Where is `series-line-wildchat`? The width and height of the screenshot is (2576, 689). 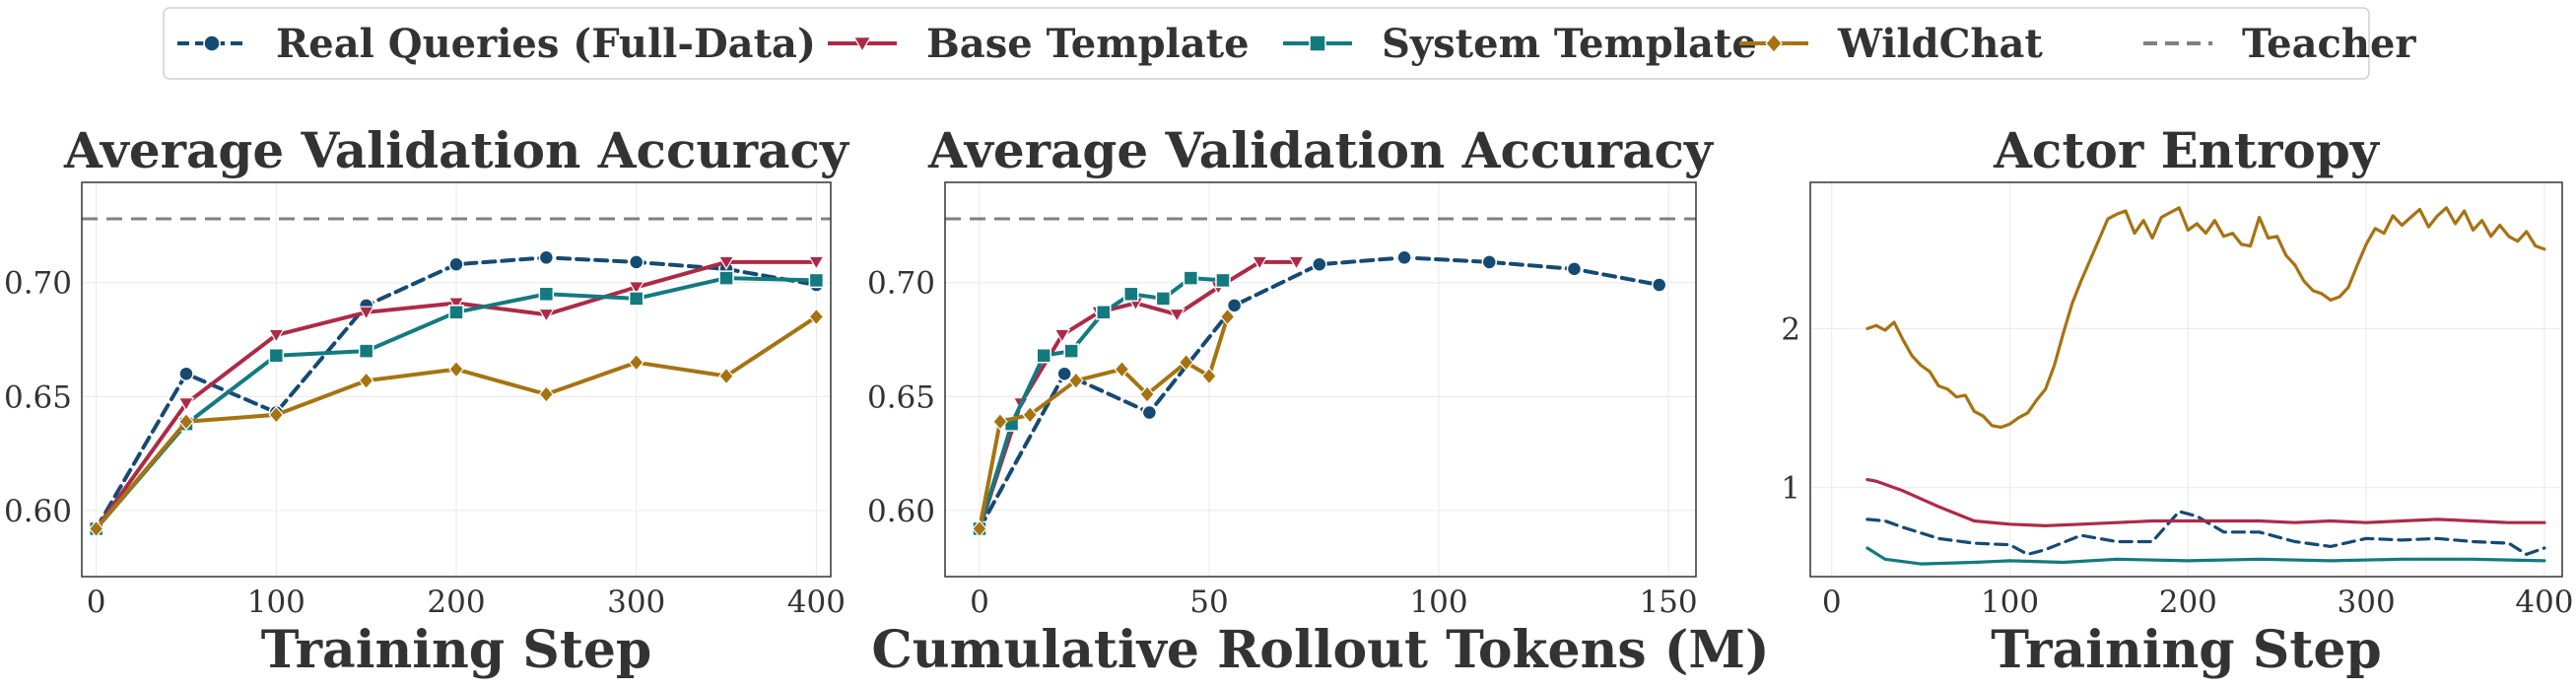 series-line-wildchat is located at coordinates (2205, 317).